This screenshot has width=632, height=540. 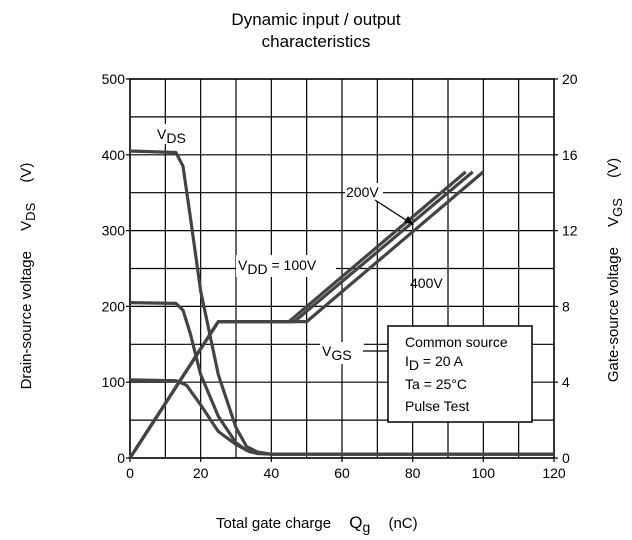 I want to click on y-right-axis-title-text: Gate-source voltage, so click(x=613, y=315).